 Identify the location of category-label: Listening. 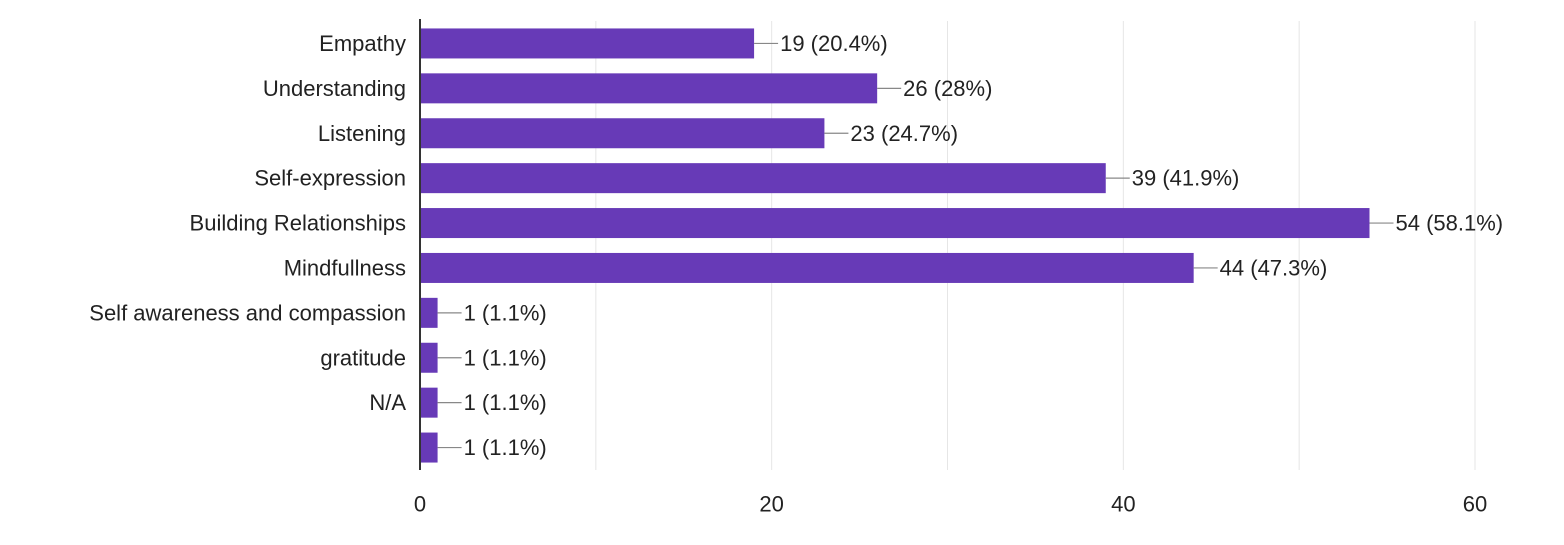
(362, 133).